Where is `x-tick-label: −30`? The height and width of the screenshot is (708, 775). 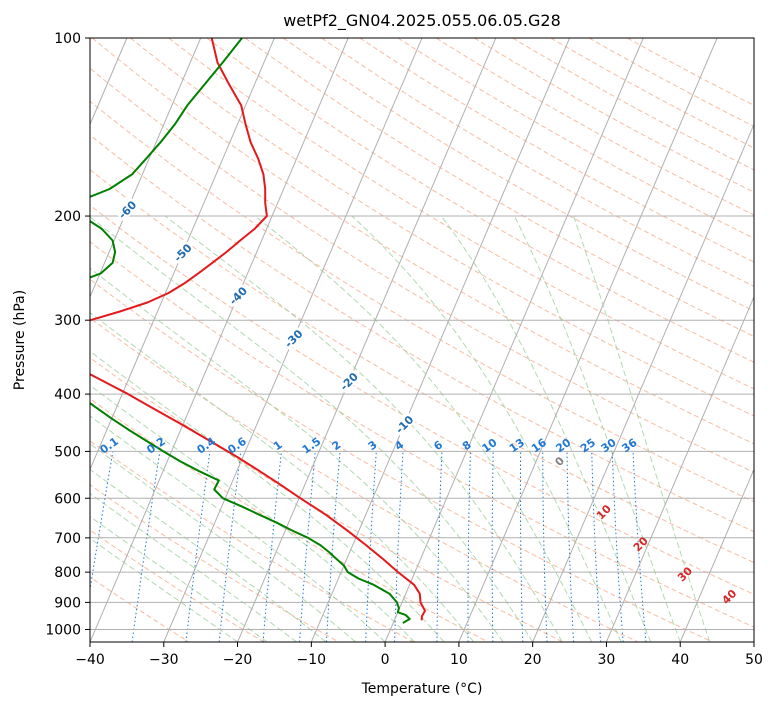
x-tick-label: −30 is located at coordinates (164, 660).